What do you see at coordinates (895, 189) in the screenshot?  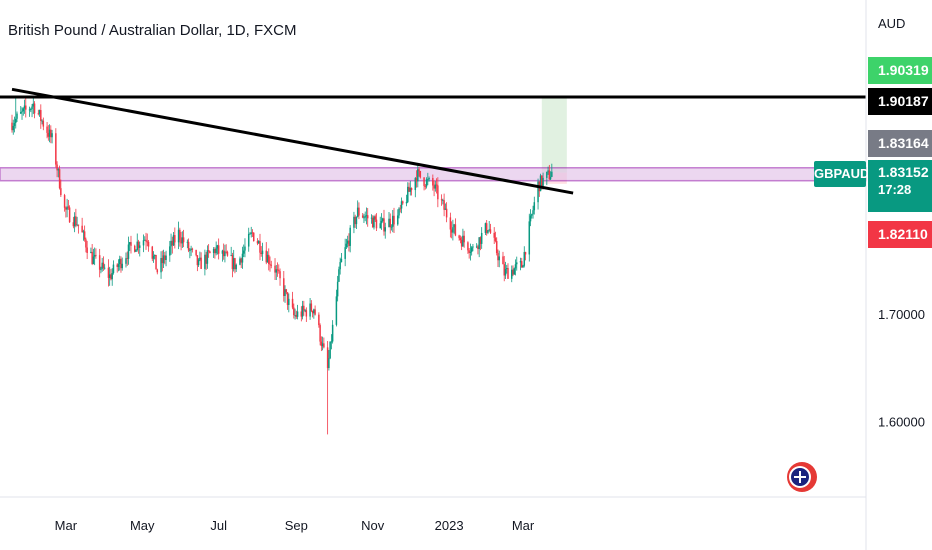 I see `bar-countdown: 17:28` at bounding box center [895, 189].